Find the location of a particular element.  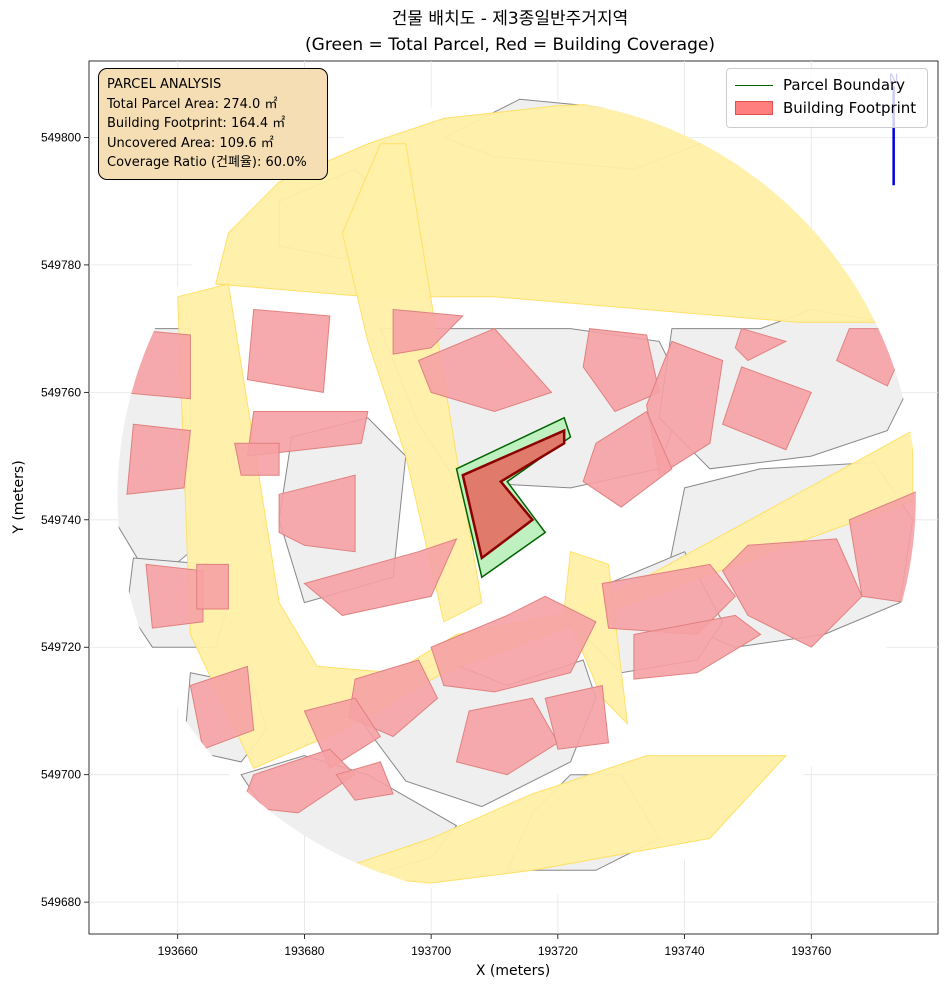

x-axis-label: X (meters) is located at coordinates (513, 971).